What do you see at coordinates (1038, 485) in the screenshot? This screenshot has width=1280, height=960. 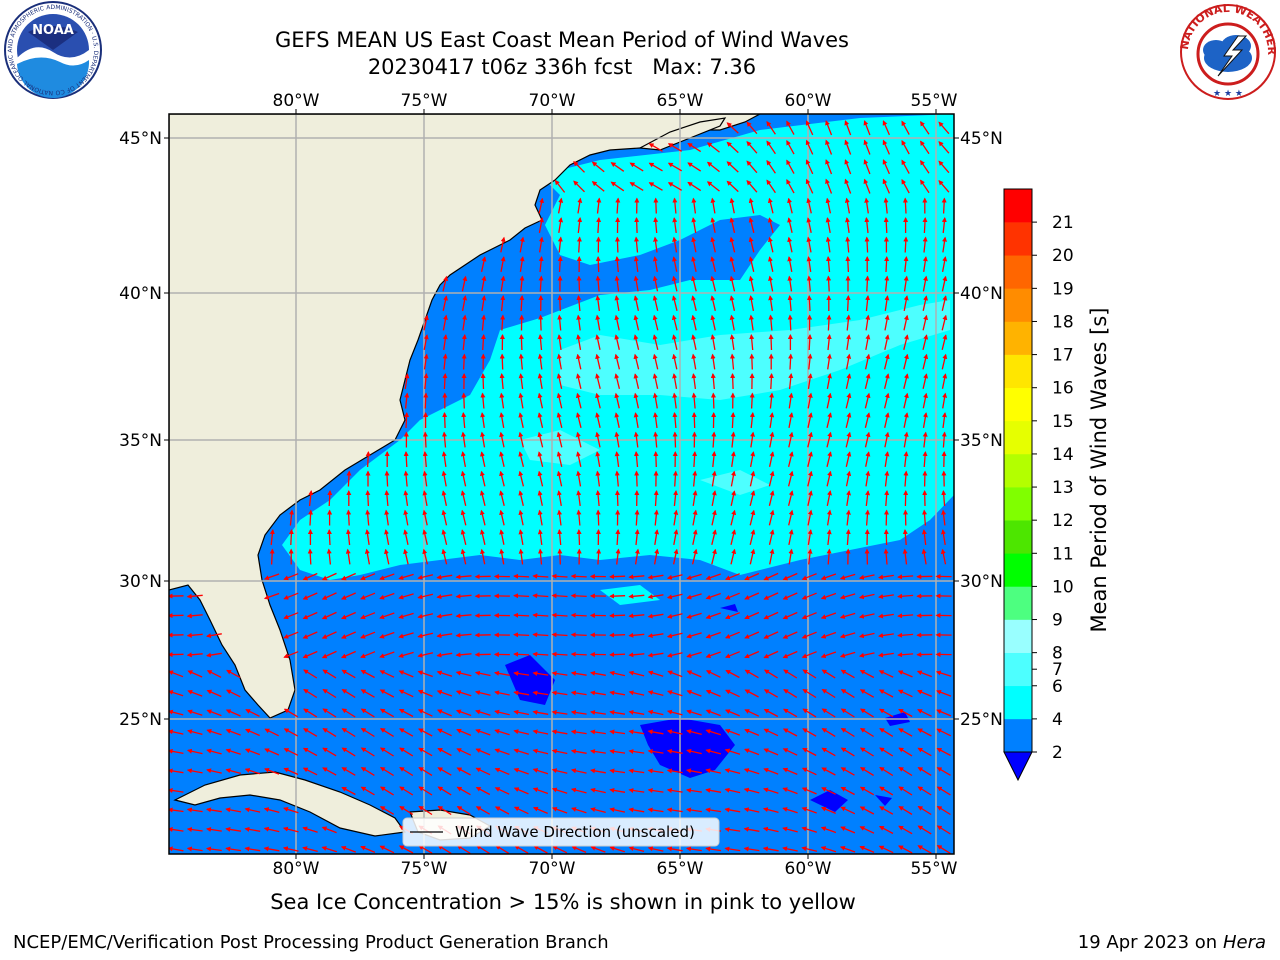 I see `colorbar: 2 4 678 9 10 11 12 13 14 15 16 17 18 19 20 21` at bounding box center [1038, 485].